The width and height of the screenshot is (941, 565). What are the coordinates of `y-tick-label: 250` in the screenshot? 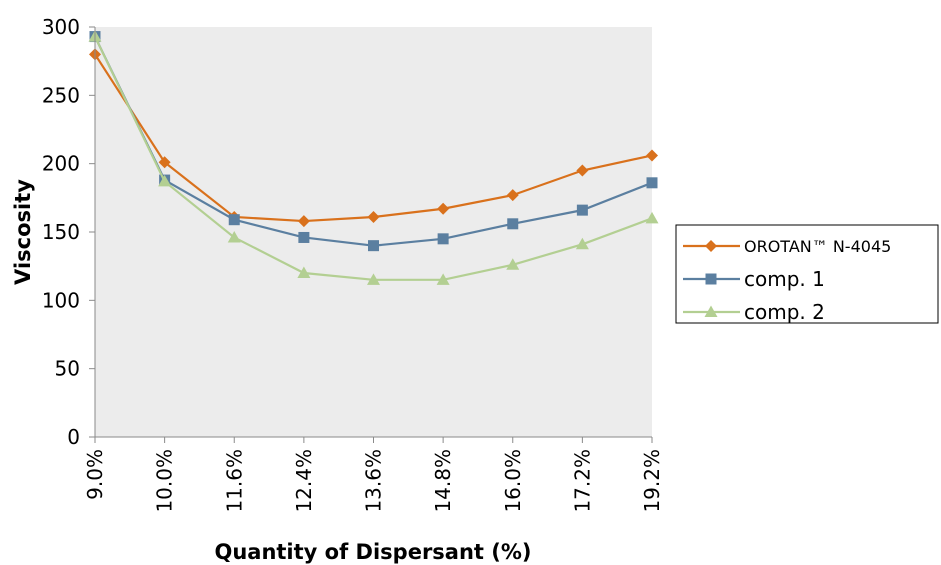 It's located at (61, 95).